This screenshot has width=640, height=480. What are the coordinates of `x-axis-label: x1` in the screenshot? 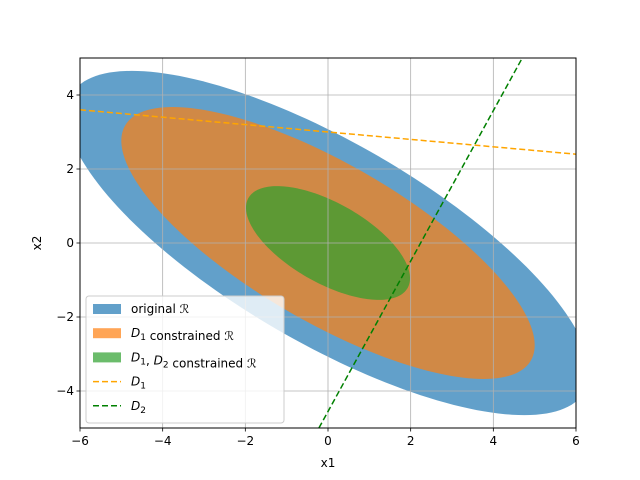 It's located at (328, 463).